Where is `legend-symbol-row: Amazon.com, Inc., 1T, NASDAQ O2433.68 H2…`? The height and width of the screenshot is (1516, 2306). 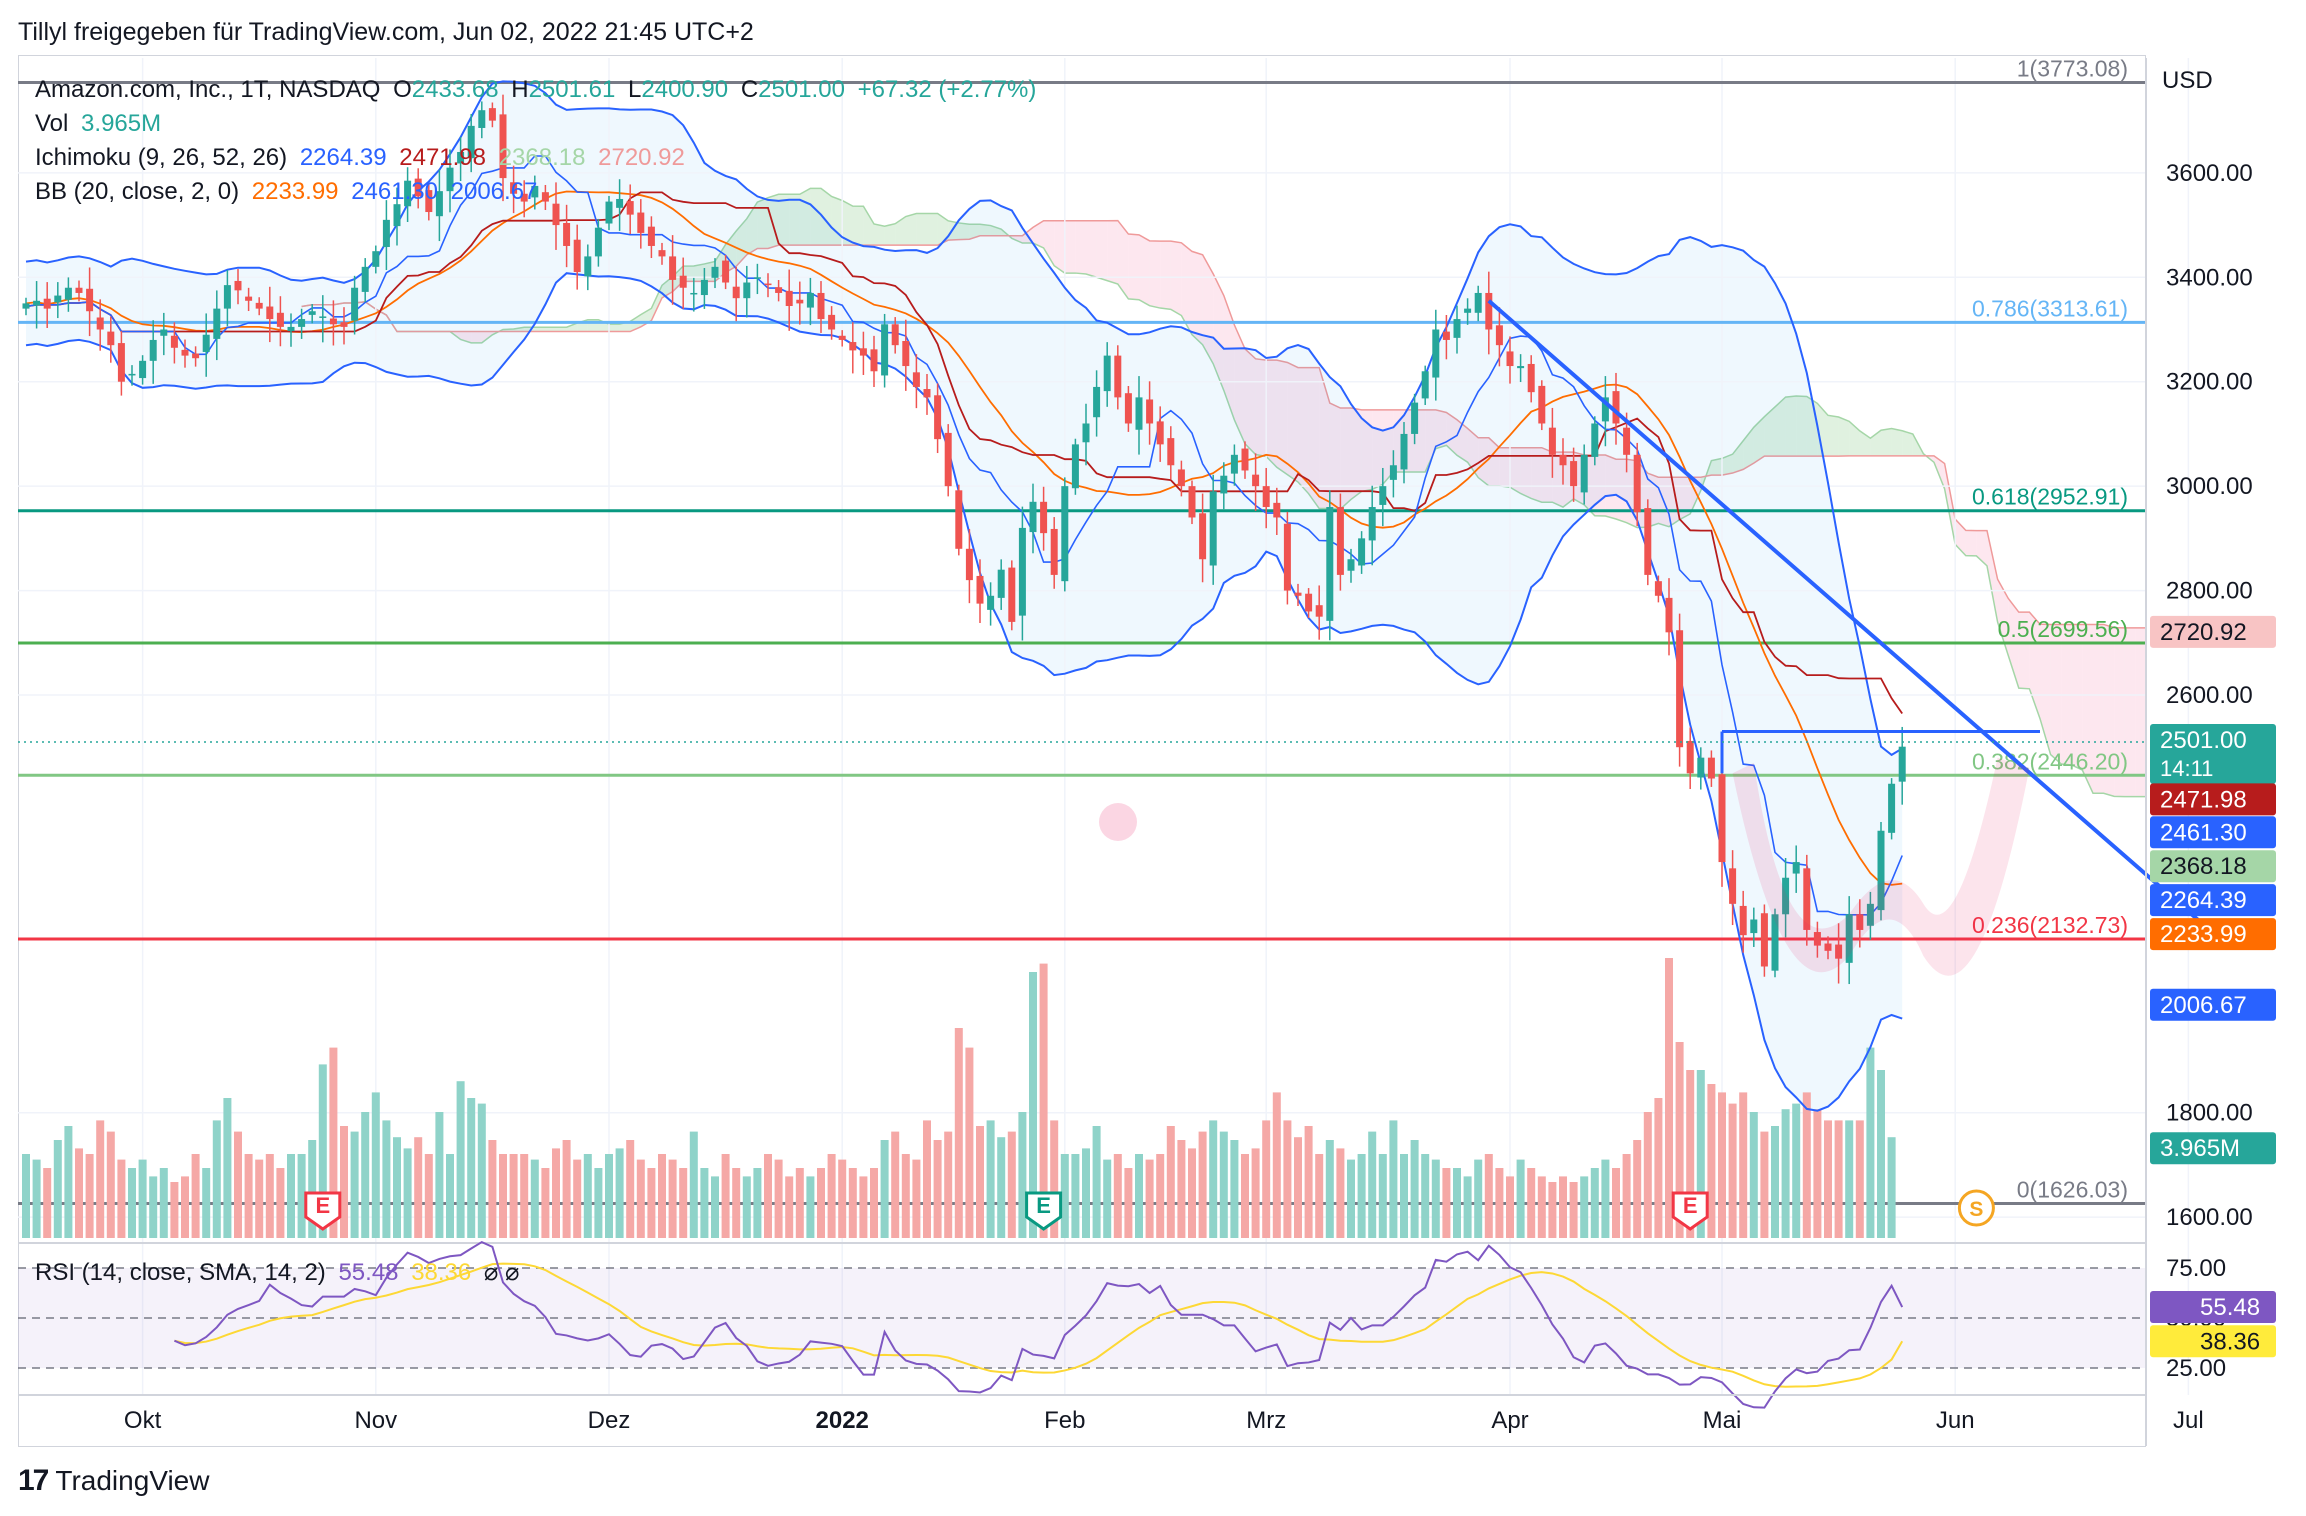 legend-symbol-row: Amazon.com, Inc., 1T, NASDAQ O2433.68 H2… is located at coordinates (538, 90).